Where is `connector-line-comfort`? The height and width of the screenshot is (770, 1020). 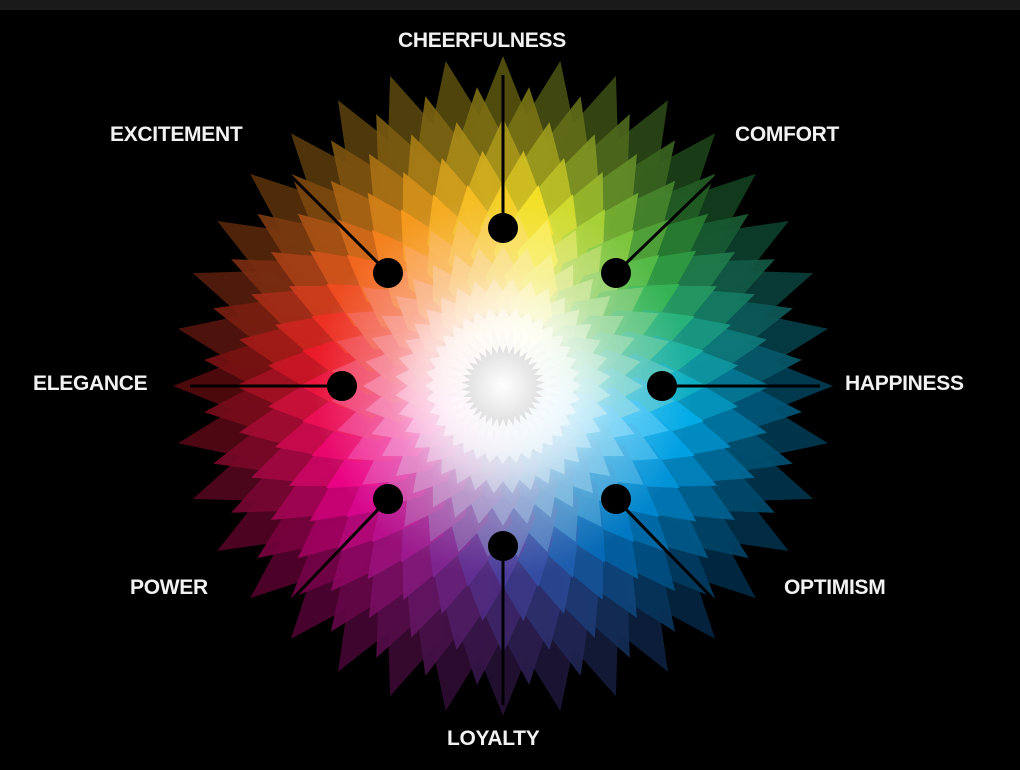
connector-line-comfort is located at coordinates (670, 220).